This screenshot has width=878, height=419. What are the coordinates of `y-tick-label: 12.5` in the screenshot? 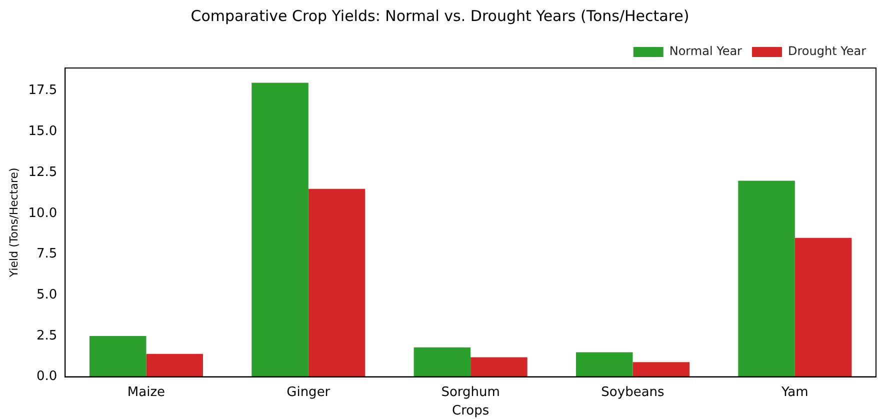 It's located at (43, 172).